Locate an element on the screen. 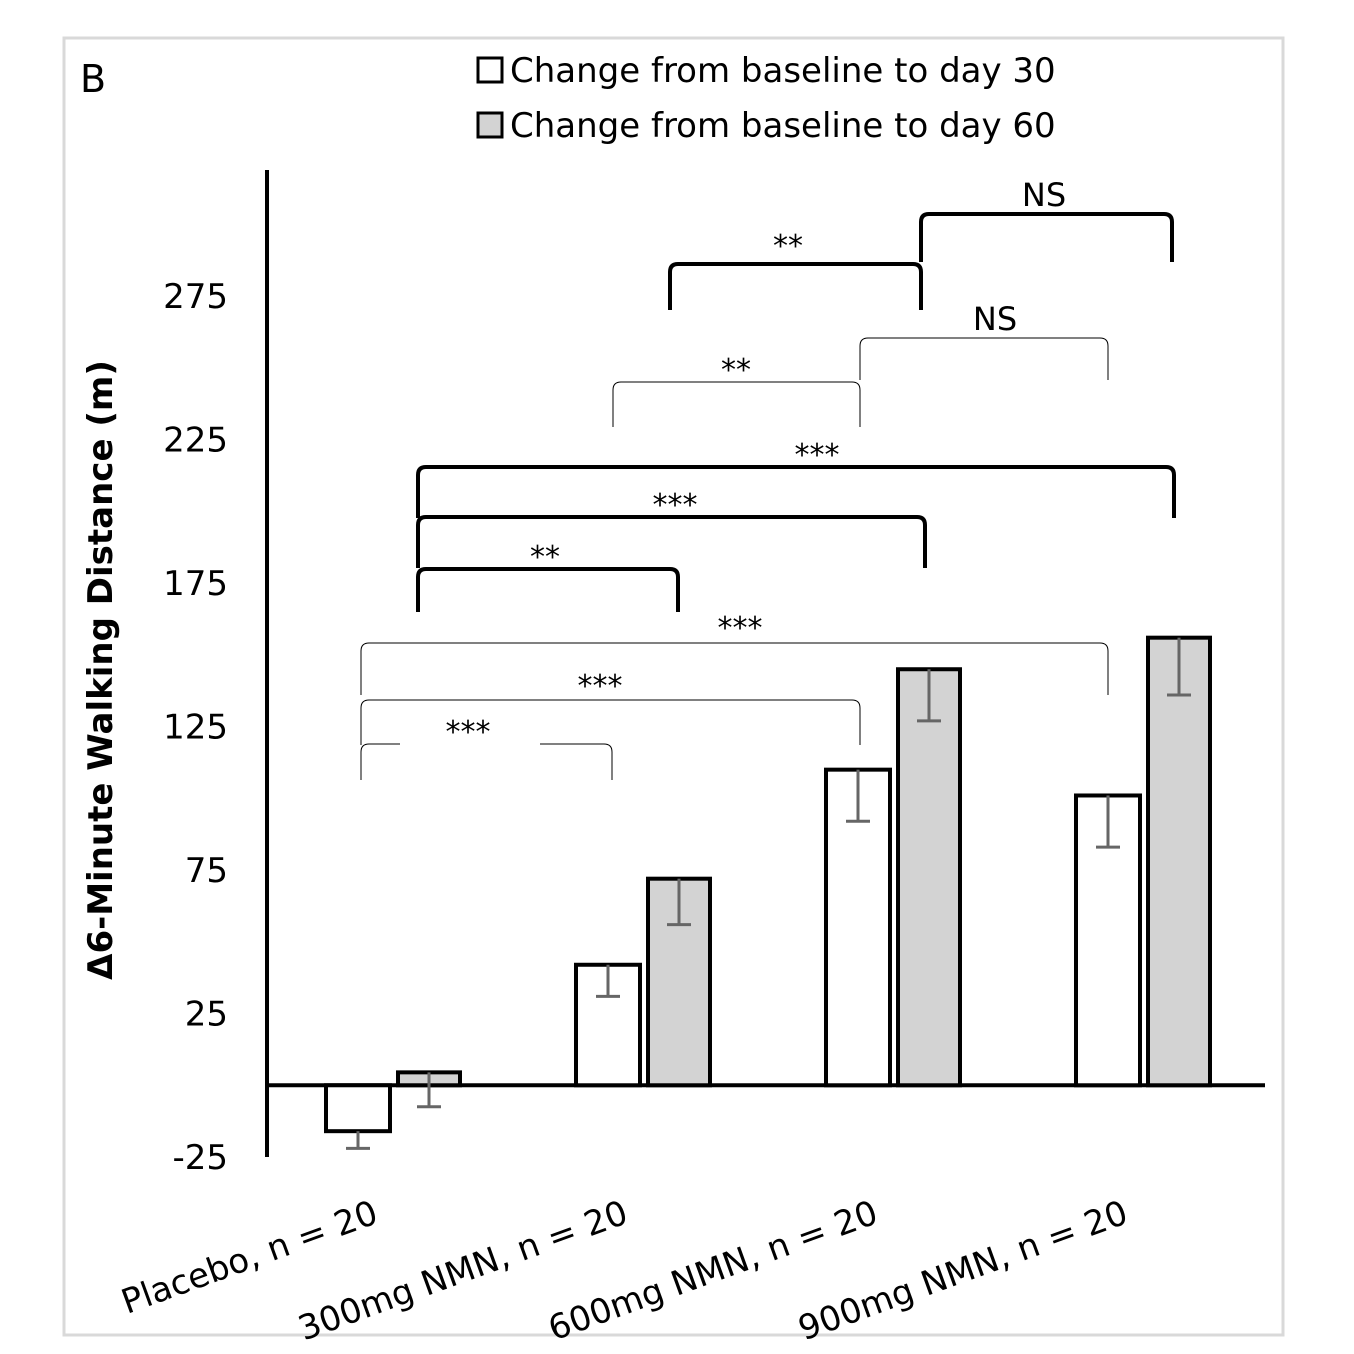 This screenshot has width=1354, height=1354. y-tick-label: 275 is located at coordinates (195, 297).